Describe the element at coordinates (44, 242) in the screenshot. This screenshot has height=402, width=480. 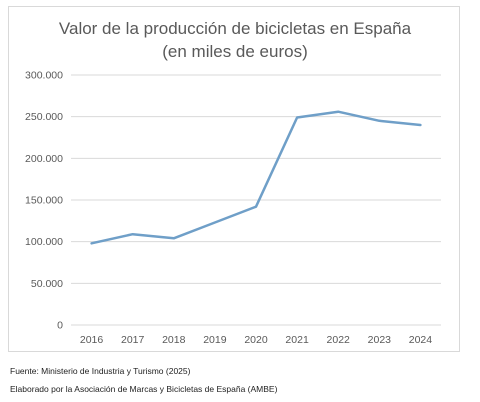
I see `y-tick-label: 100.000` at that location.